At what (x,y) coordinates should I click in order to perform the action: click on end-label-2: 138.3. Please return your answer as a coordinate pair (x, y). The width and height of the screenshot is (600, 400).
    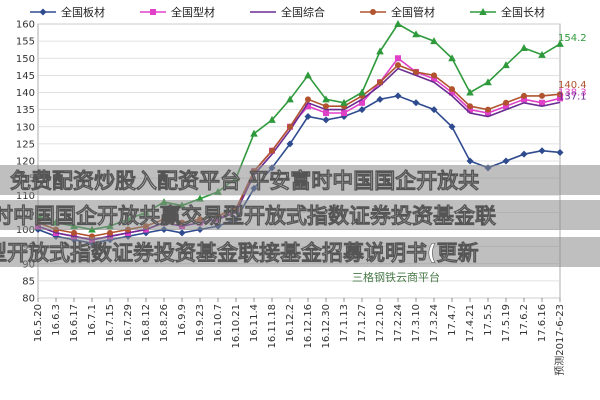
    Looking at the image, I should click on (572, 92).